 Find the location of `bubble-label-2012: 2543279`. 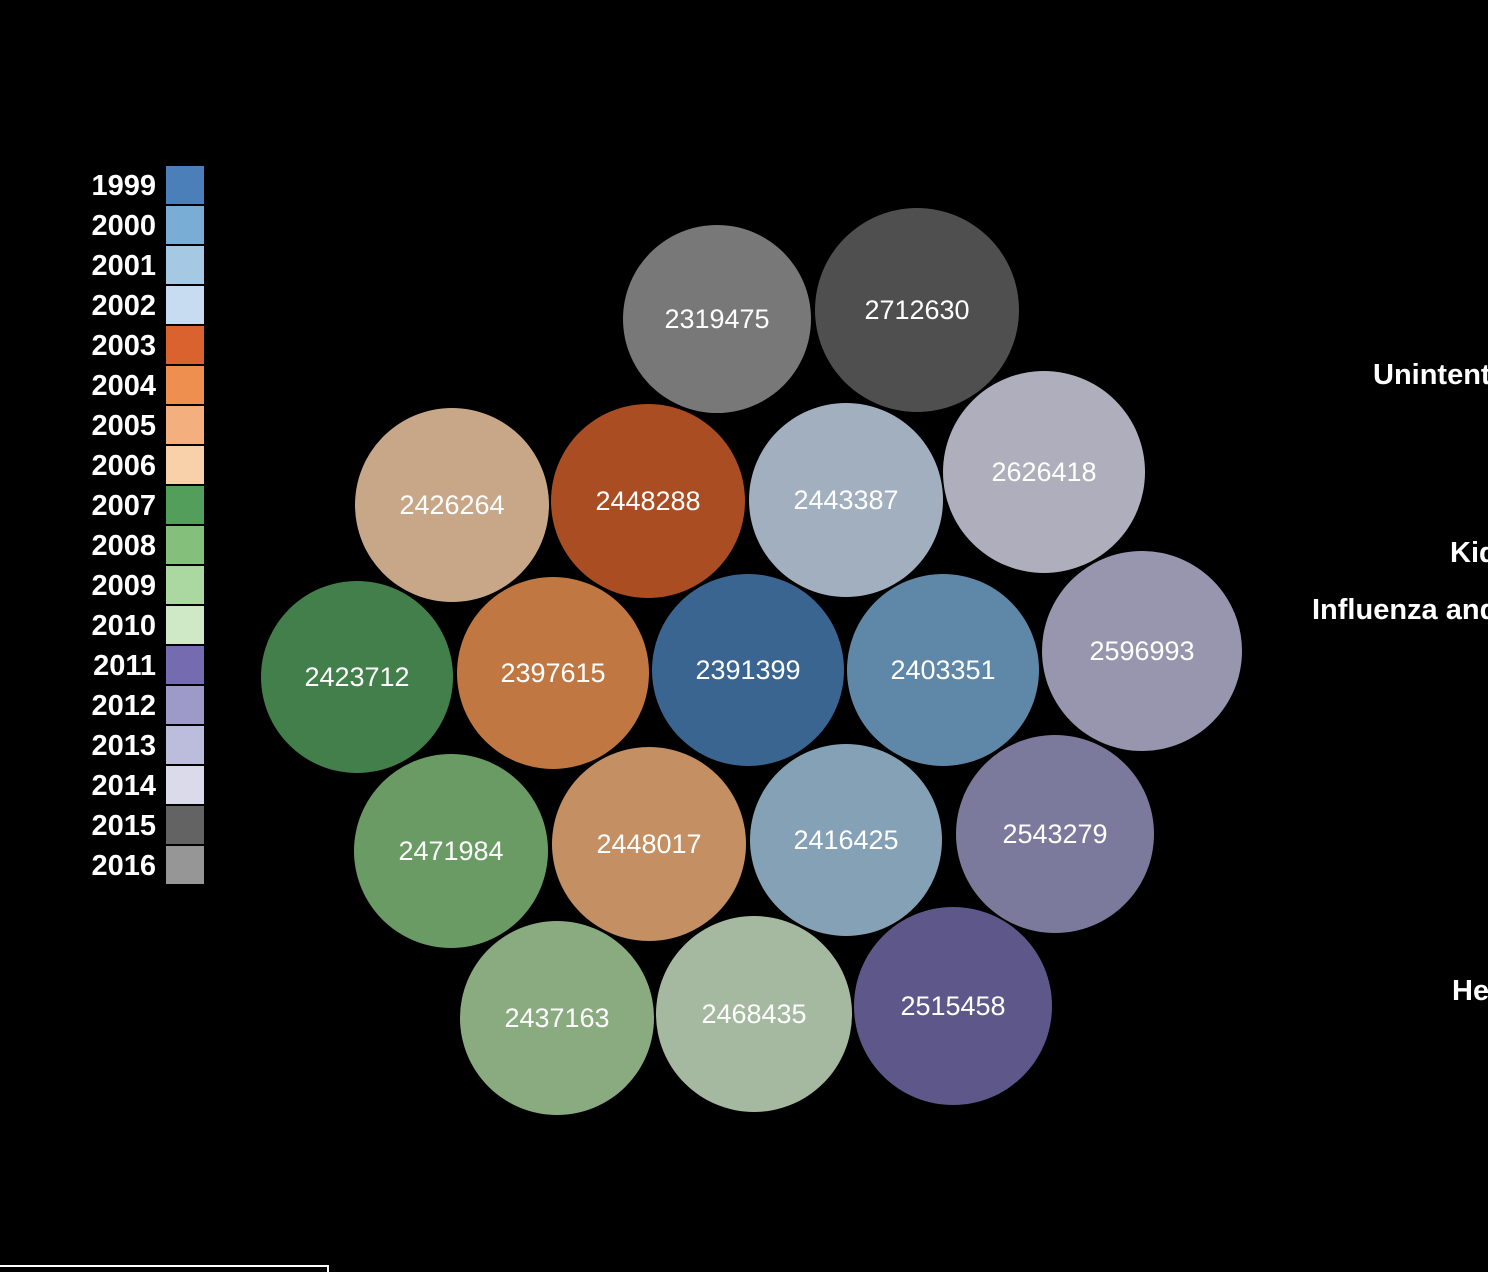

bubble-label-2012: 2543279 is located at coordinates (1054, 834).